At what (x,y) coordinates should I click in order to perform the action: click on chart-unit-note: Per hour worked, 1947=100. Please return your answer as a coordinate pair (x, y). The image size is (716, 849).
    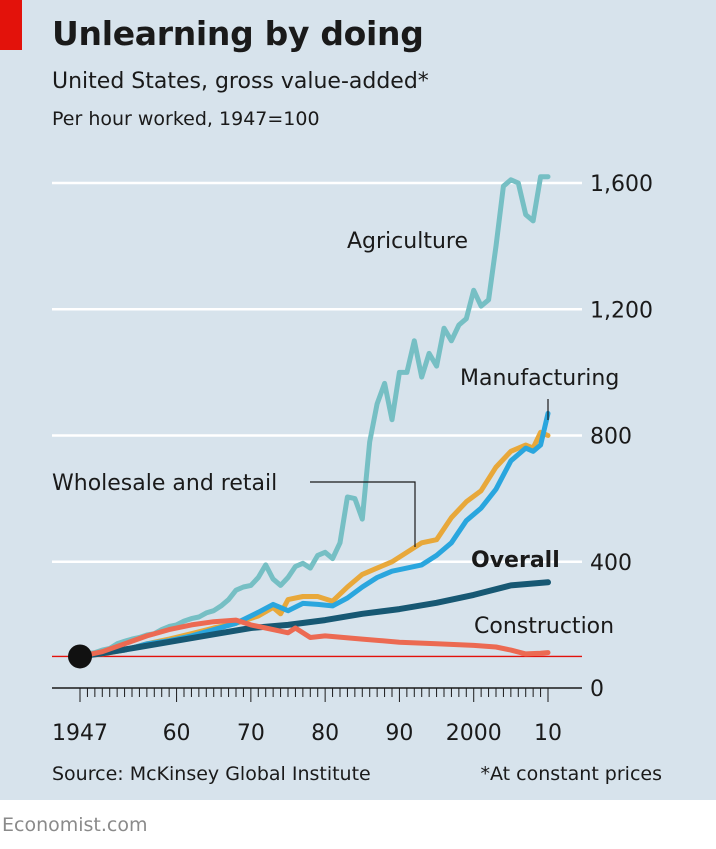
    Looking at the image, I should click on (186, 119).